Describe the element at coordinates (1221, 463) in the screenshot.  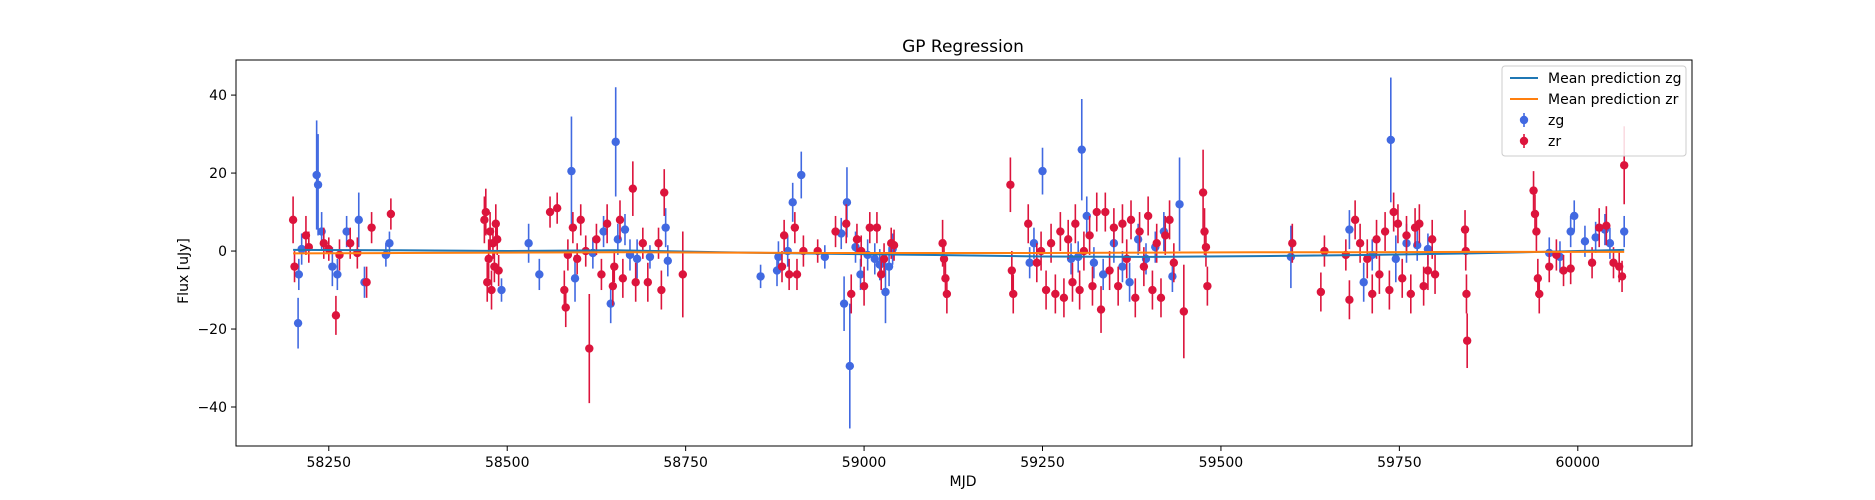
I see `x-tick-label-59500: 59500` at that location.